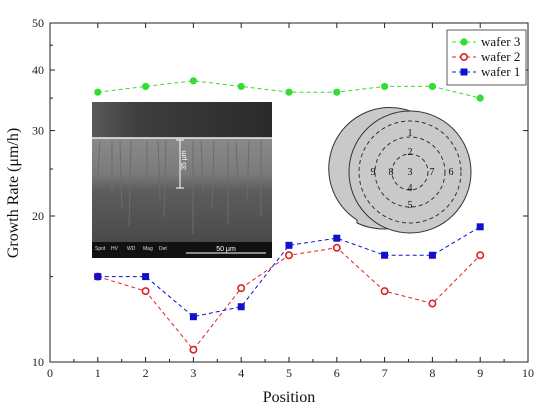 The image size is (544, 410). I want to click on wafer-diagram-inset: 1 2 3 4 5 6 7 8 9, so click(400, 170).